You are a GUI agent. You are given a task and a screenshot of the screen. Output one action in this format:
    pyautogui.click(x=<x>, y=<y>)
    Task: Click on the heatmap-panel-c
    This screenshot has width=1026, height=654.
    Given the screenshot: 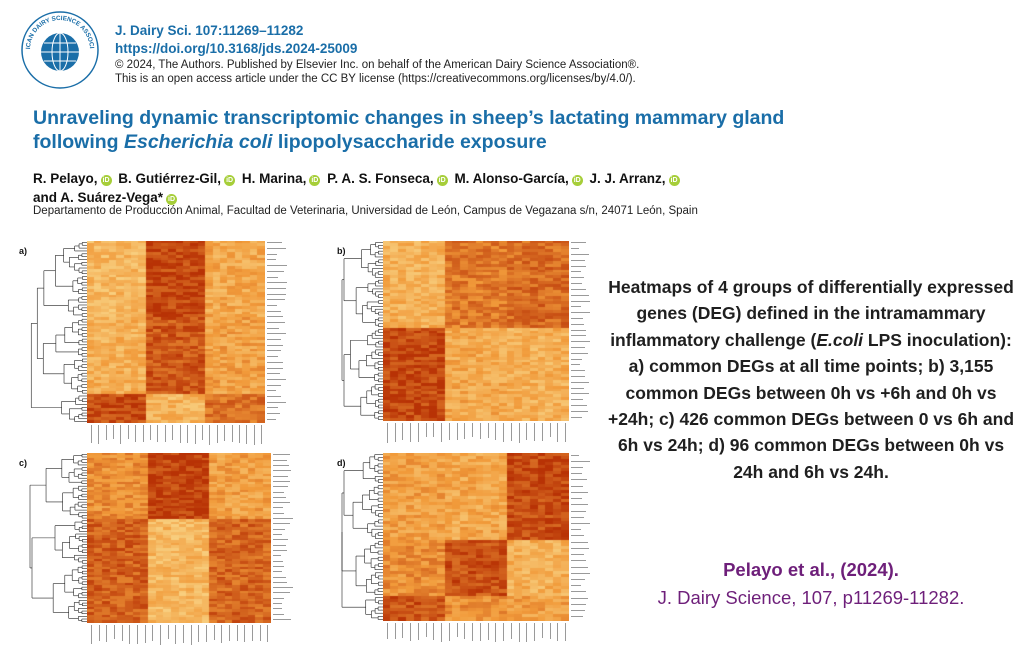 What is the action you would take?
    pyautogui.click(x=164, y=550)
    